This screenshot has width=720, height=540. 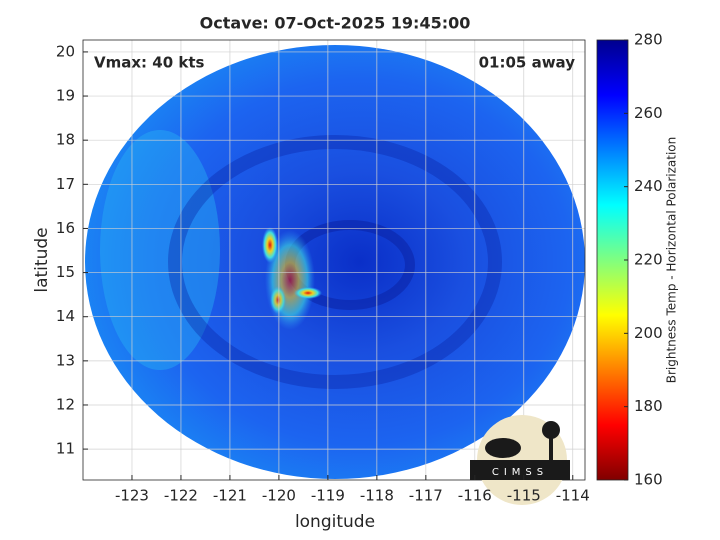 What do you see at coordinates (527, 63) in the screenshot?
I see `annotation: 01:05 away` at bounding box center [527, 63].